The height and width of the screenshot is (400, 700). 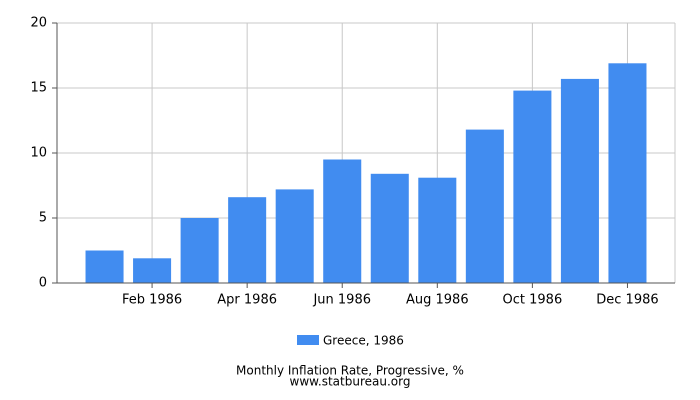 I want to click on x-tick-label: Dec 1986, so click(x=627, y=300).